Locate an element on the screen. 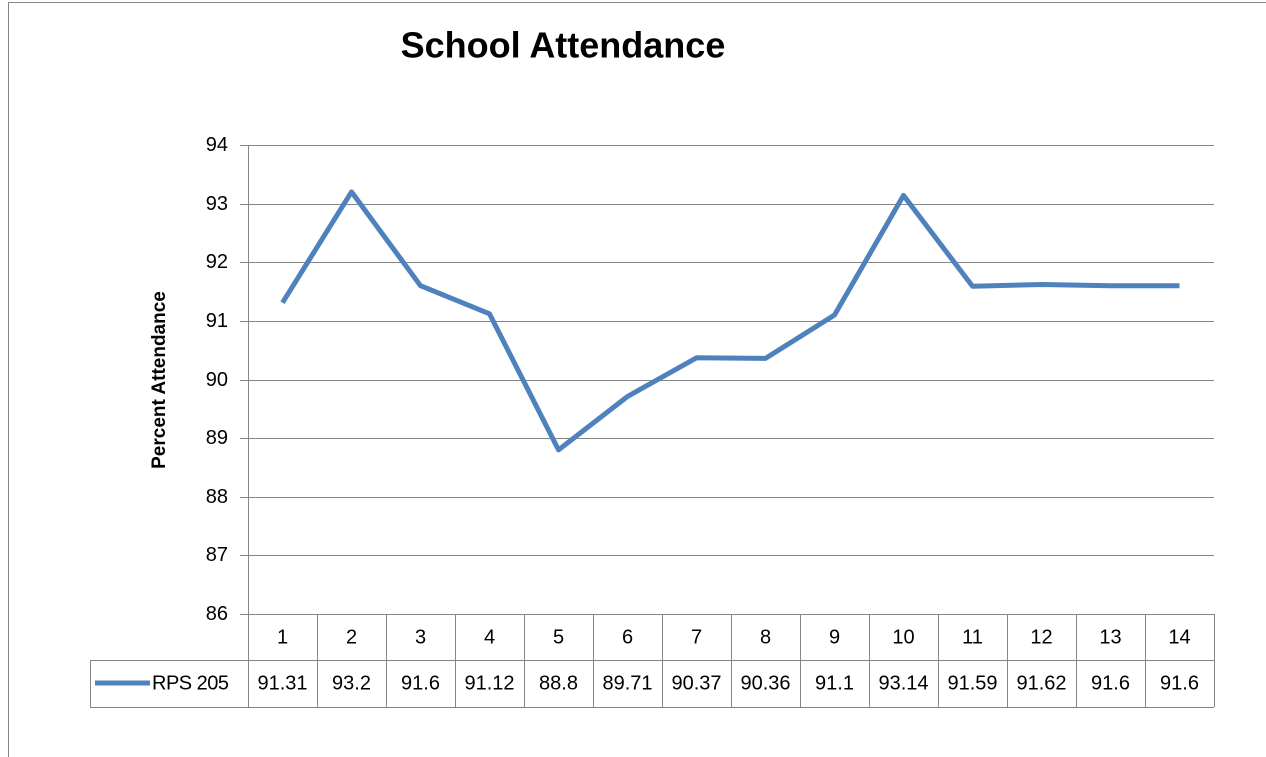 Image resolution: width=1266 pixels, height=757 pixels. data-table-value: 90.36 is located at coordinates (765, 683).